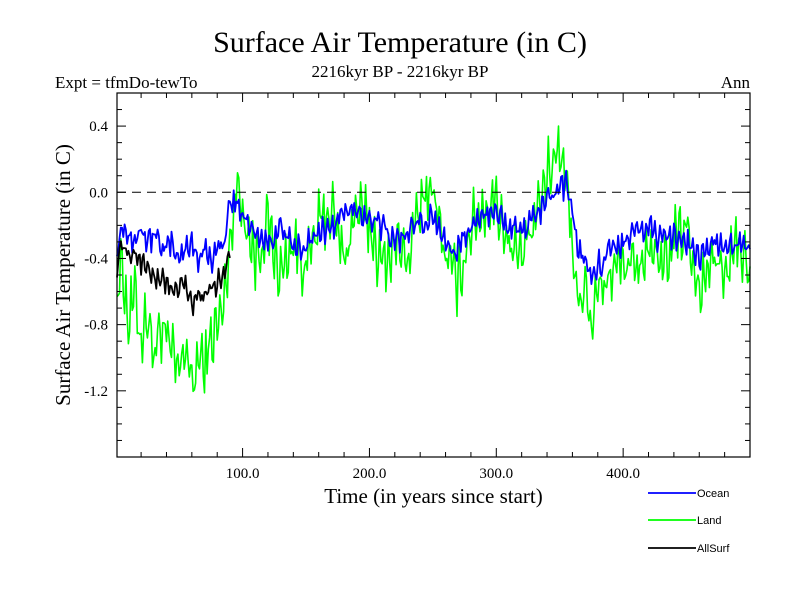  What do you see at coordinates (689, 521) in the screenshot?
I see `legend: Ocean Land AllSurf` at bounding box center [689, 521].